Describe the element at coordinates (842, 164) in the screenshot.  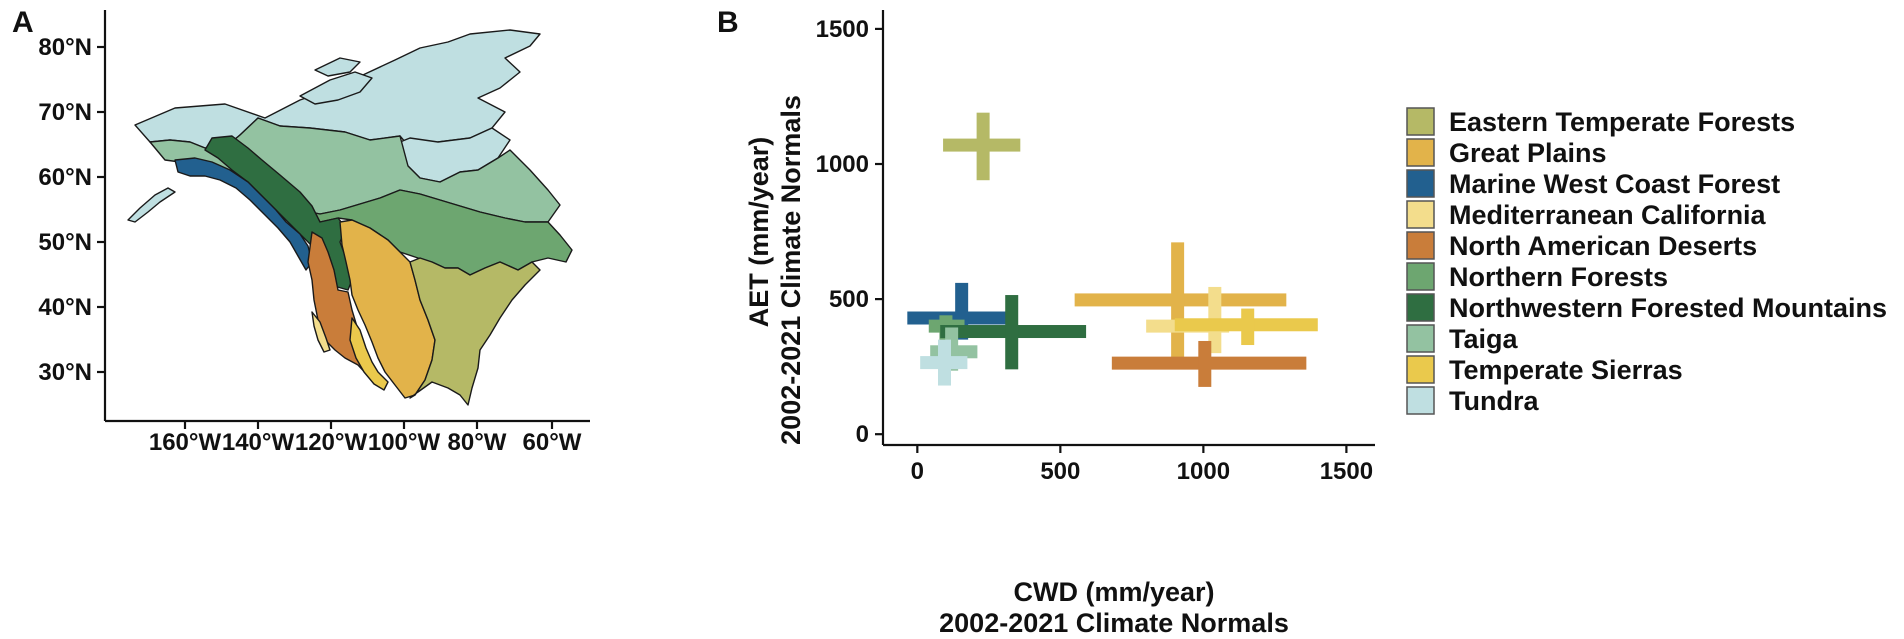
I see `y-tick-label: 1000` at that location.